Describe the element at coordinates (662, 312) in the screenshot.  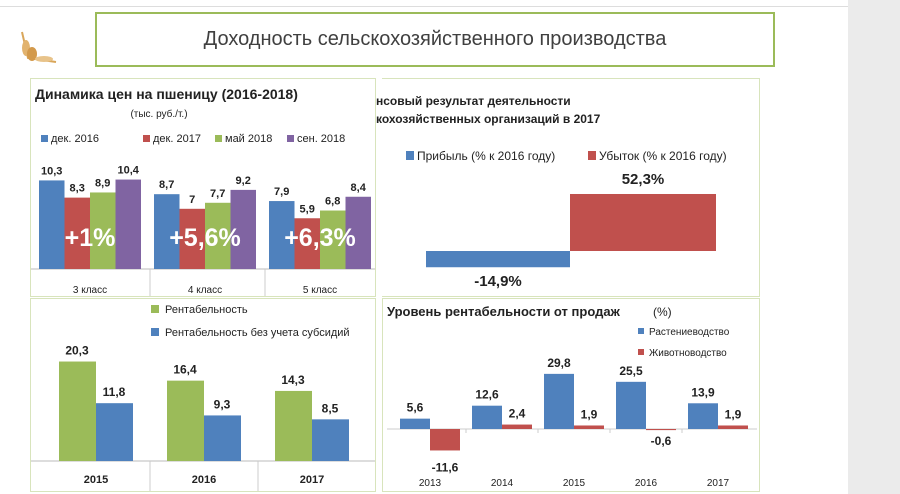
I see `chart-title-unit: (%)` at that location.